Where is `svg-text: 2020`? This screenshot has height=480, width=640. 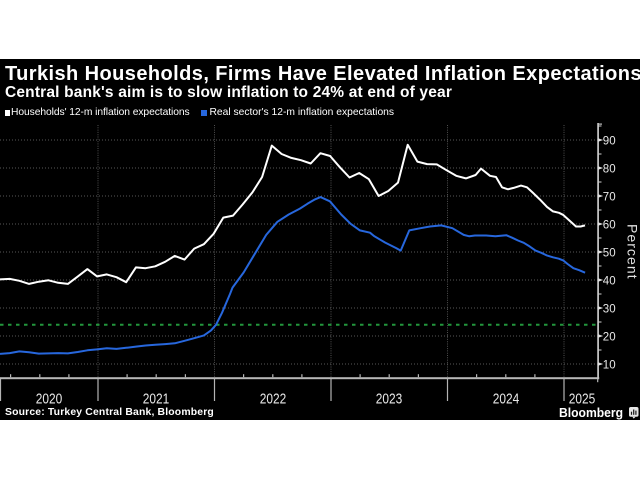
svg-text: 2020 is located at coordinates (49, 400).